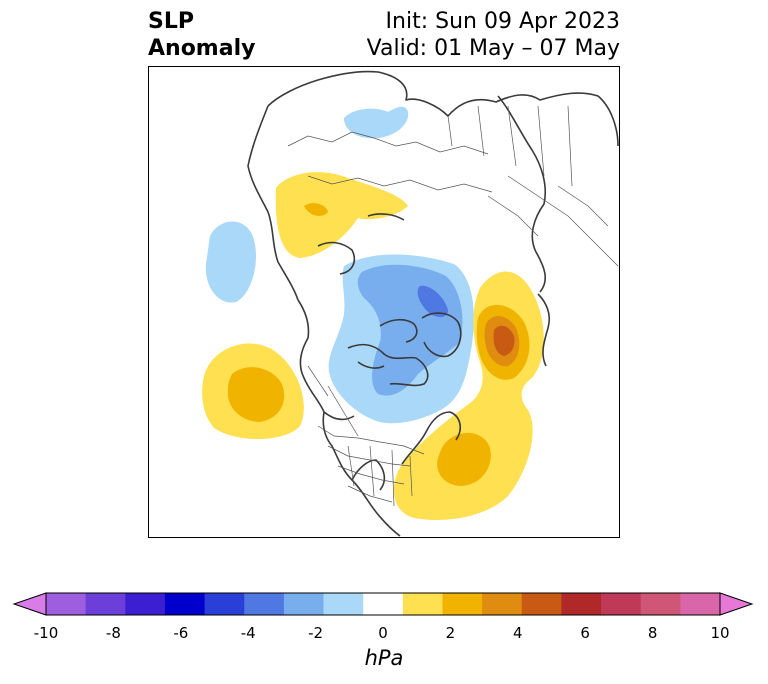  Describe the element at coordinates (383, 633) in the screenshot. I see `colorbar-tick-label: 0` at that location.